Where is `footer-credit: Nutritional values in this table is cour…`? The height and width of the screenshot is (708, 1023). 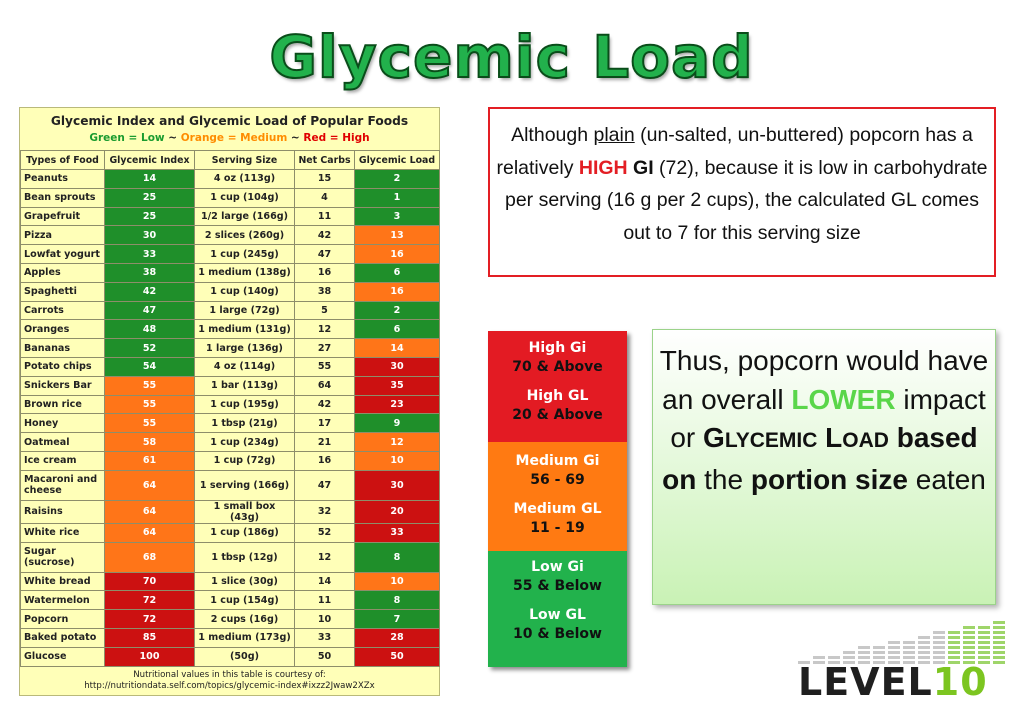 footer-credit: Nutritional values in this table is cour… is located at coordinates (229, 674).